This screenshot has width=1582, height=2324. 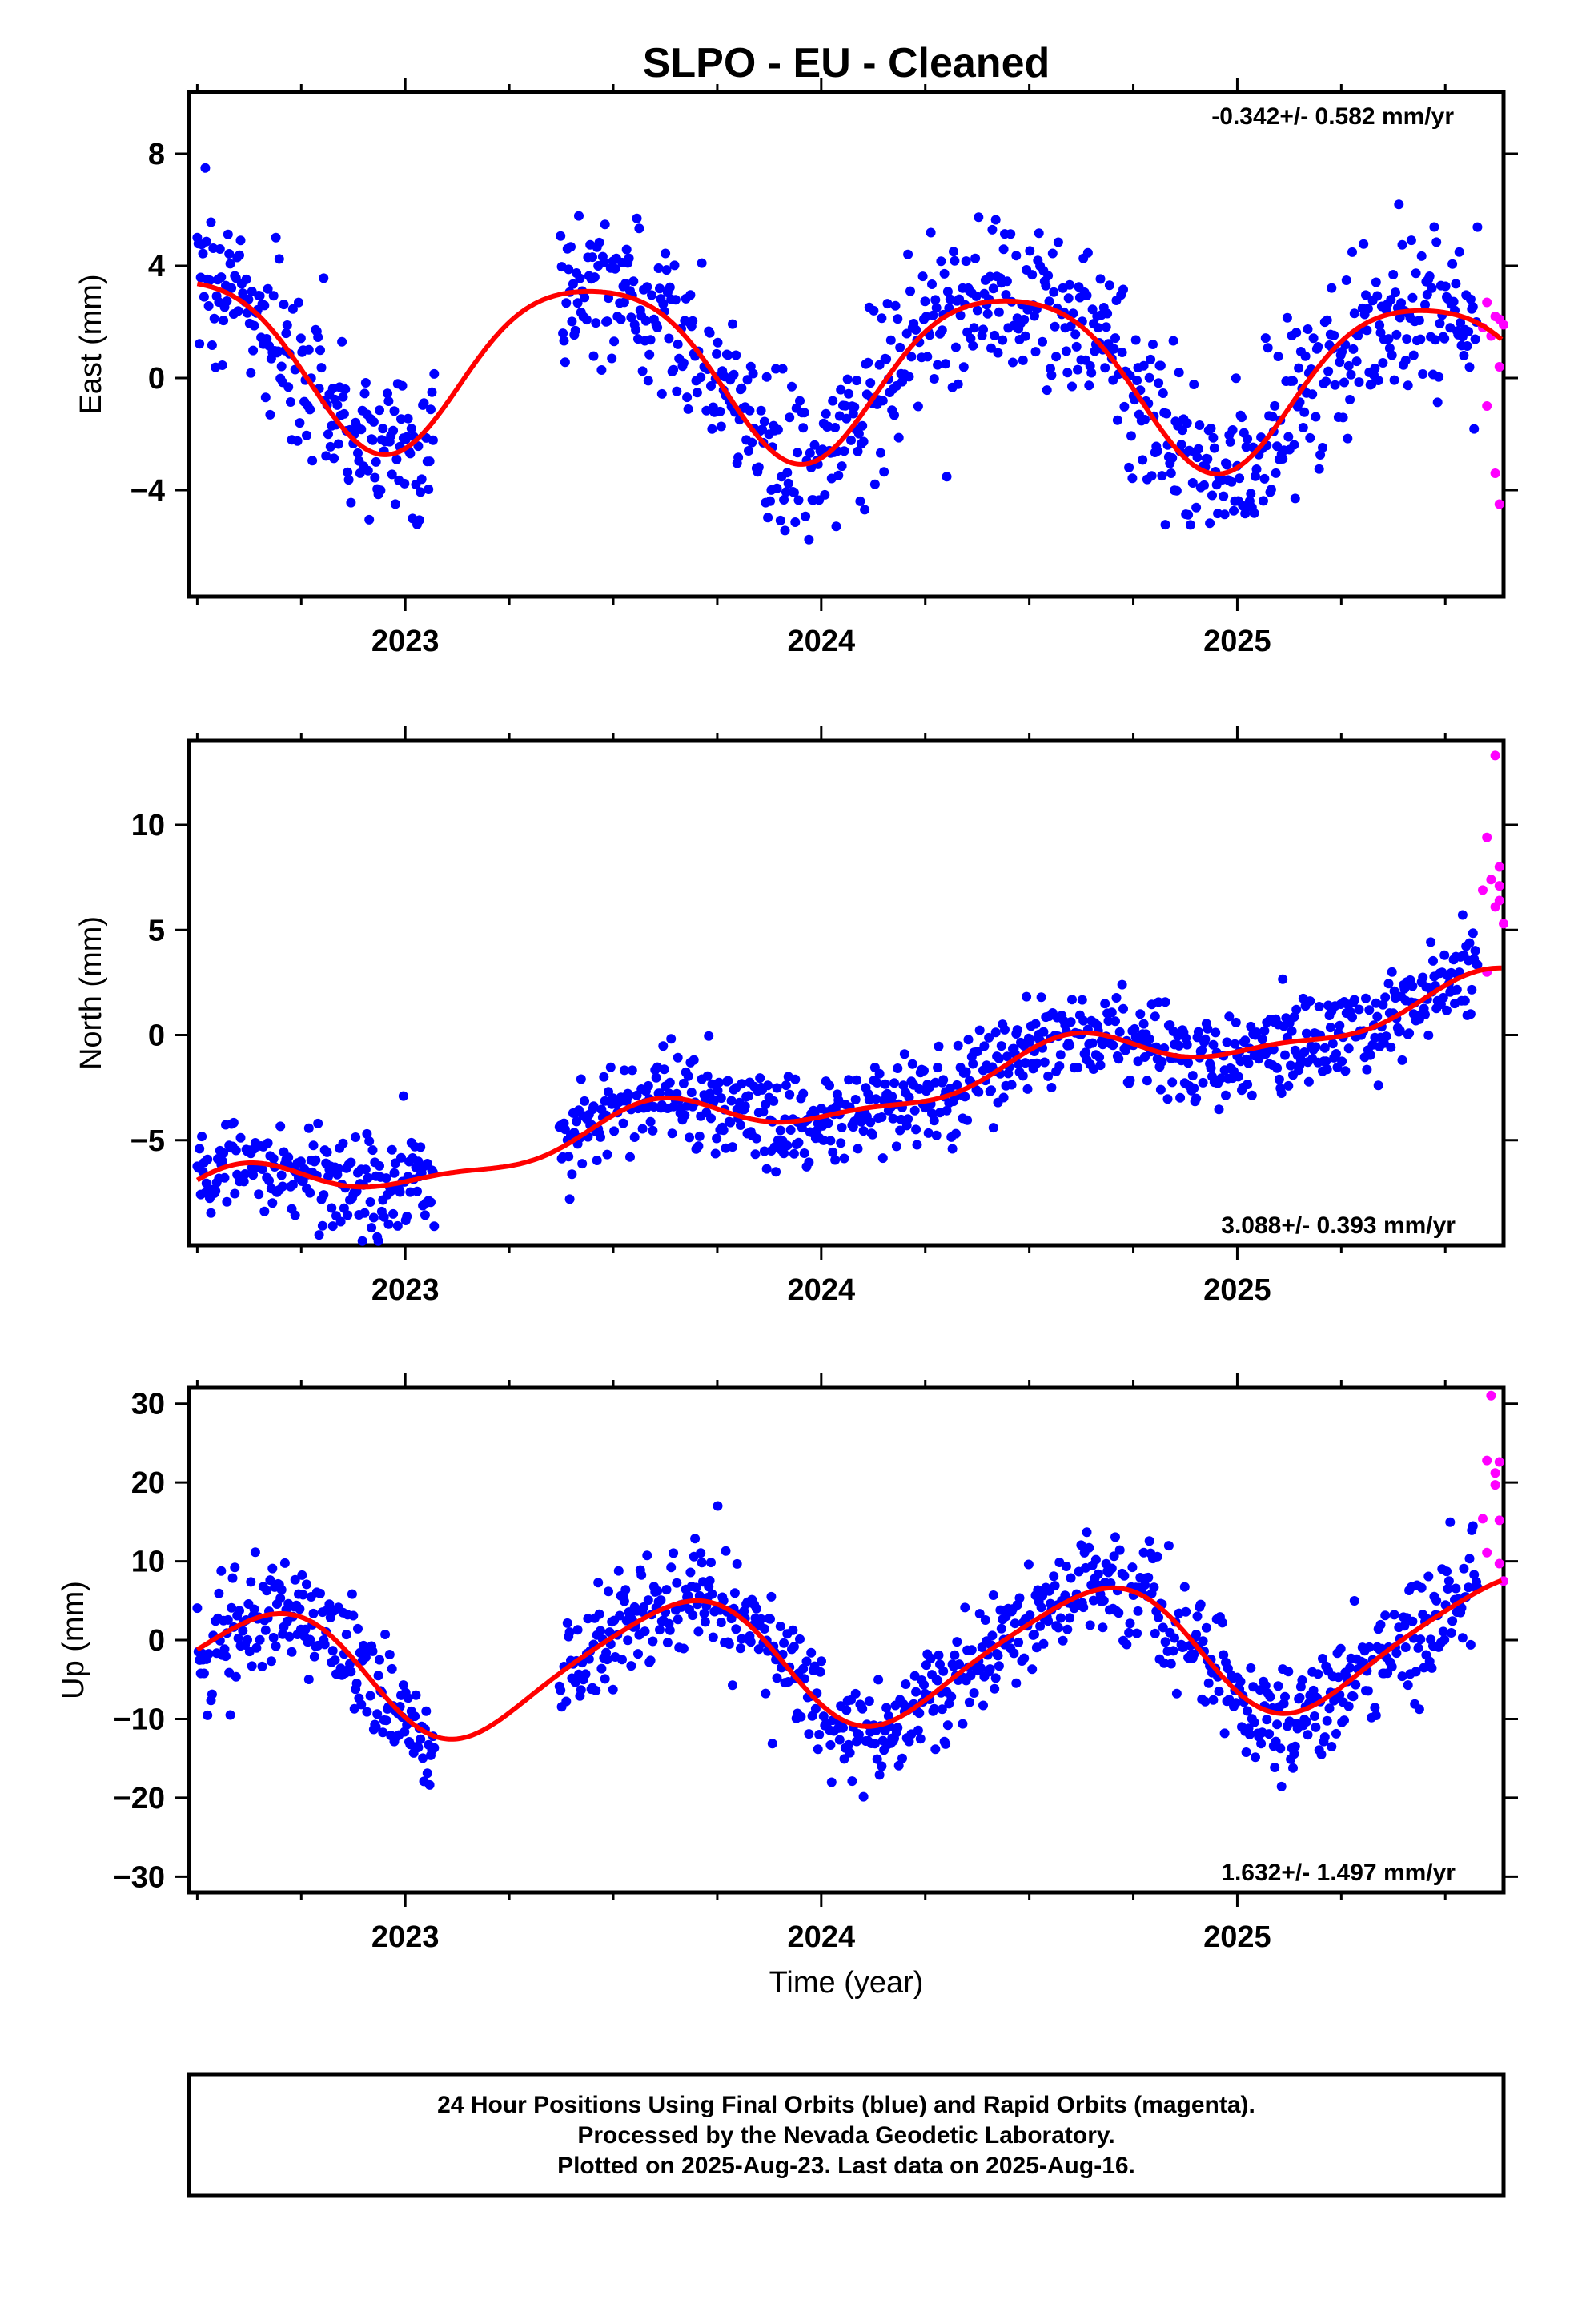 What do you see at coordinates (850, 378) in the screenshot?
I see `east-fit-line` at bounding box center [850, 378].